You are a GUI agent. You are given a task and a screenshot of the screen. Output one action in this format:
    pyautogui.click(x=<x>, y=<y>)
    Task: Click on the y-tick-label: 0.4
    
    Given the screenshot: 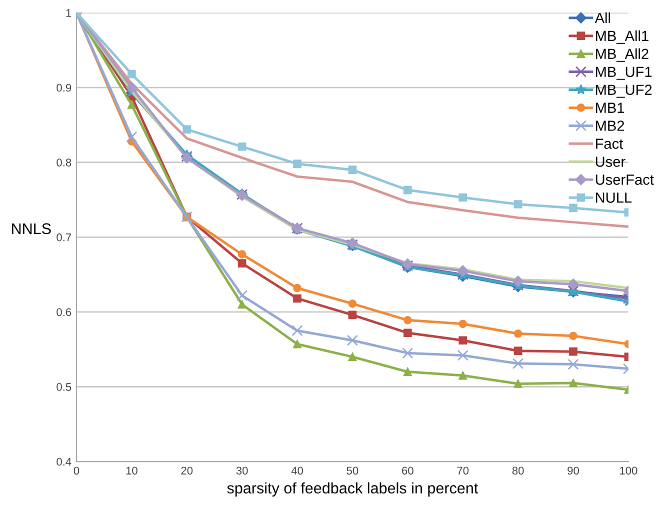 What is the action you would take?
    pyautogui.click(x=64, y=462)
    